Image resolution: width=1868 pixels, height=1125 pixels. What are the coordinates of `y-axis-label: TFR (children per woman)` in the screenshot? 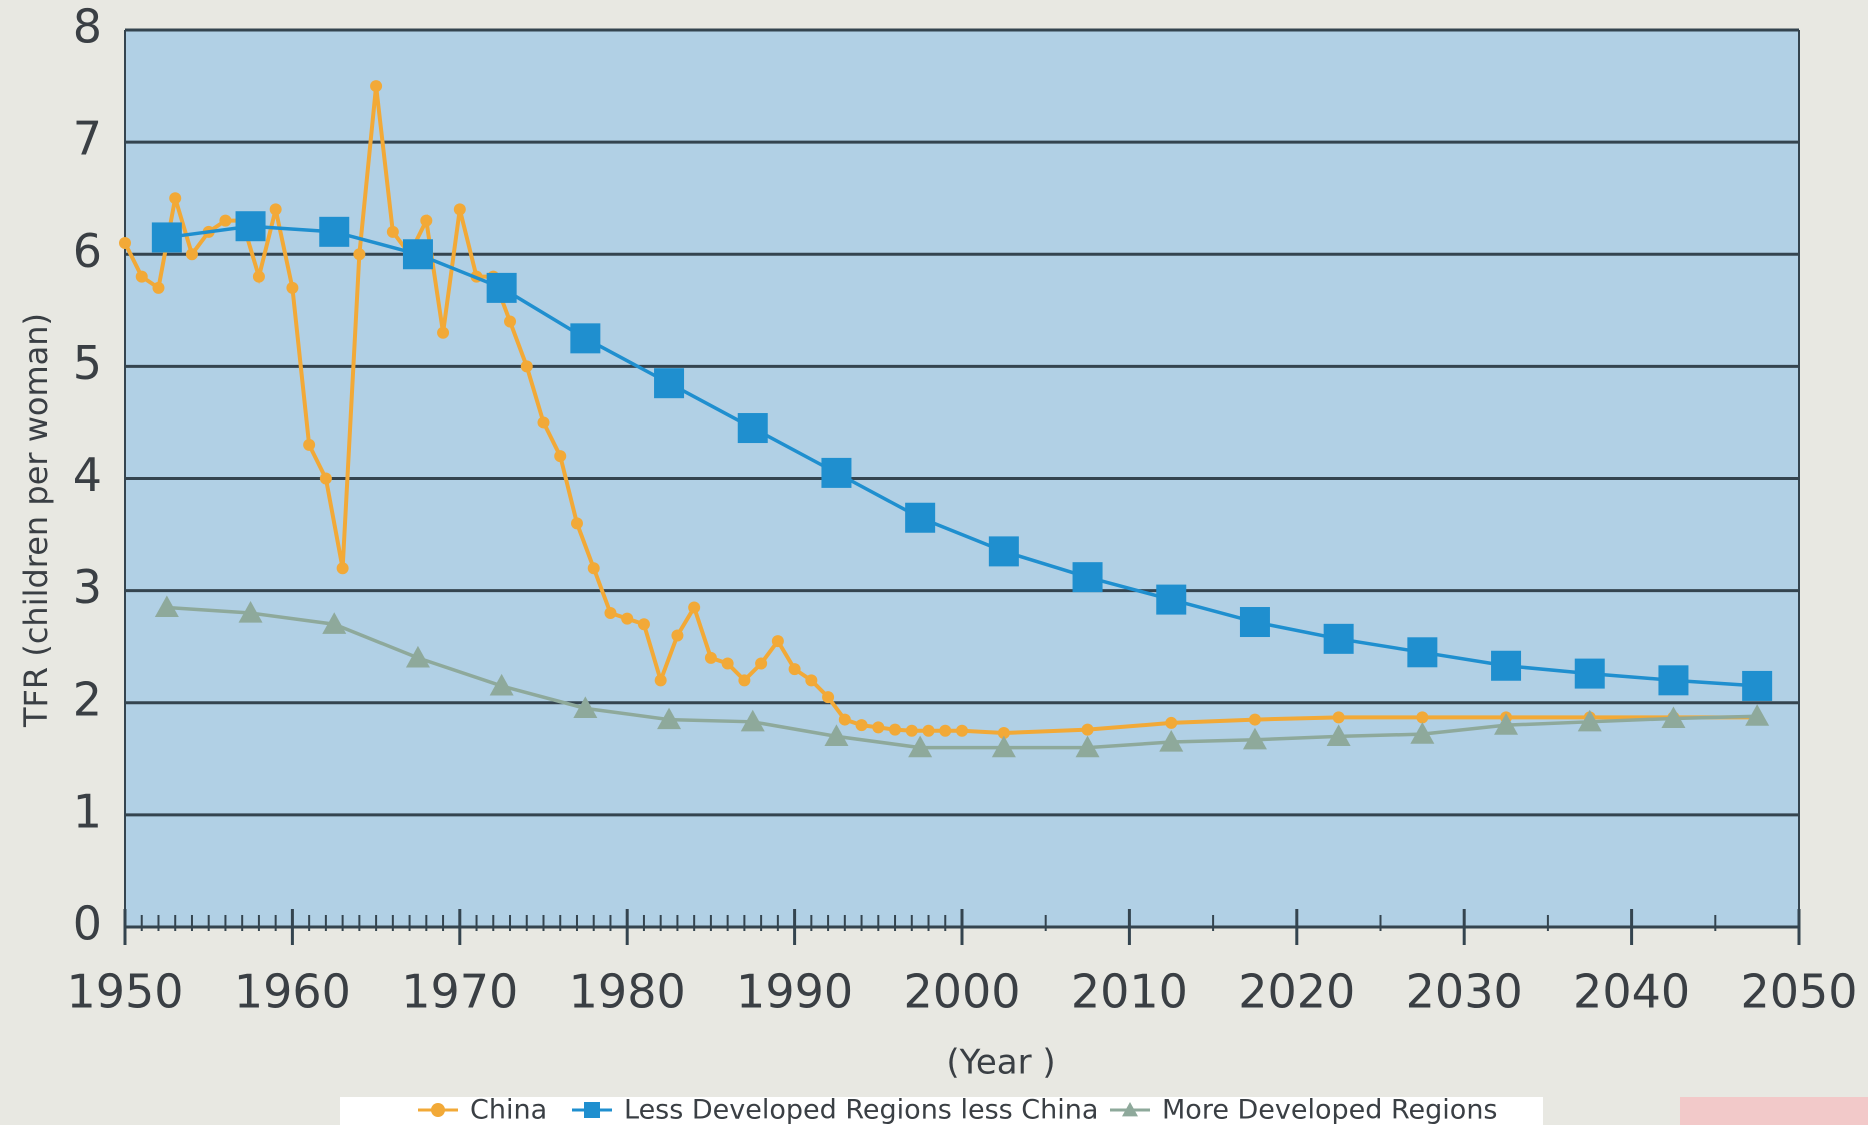 It's located at (36, 520).